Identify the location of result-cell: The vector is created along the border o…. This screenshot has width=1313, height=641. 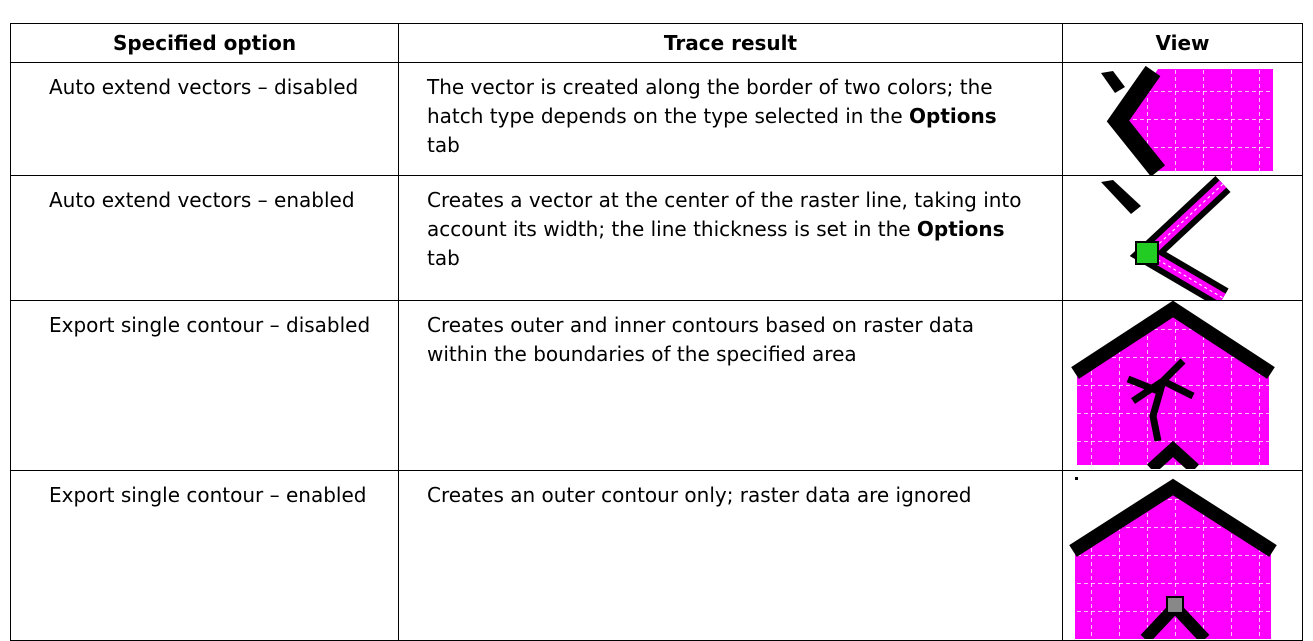
(730, 119).